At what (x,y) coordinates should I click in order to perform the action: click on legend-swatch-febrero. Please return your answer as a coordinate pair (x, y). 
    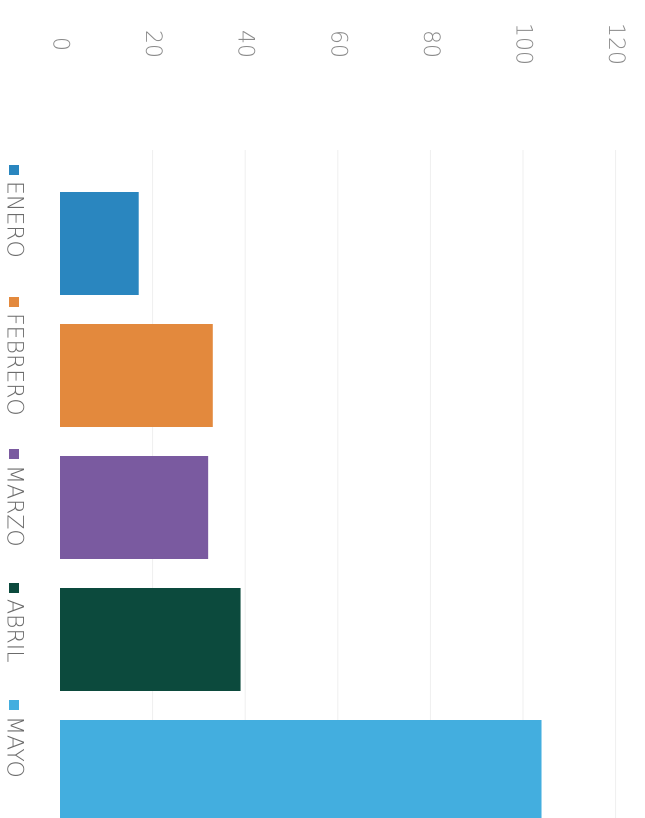
    Looking at the image, I should click on (14, 302).